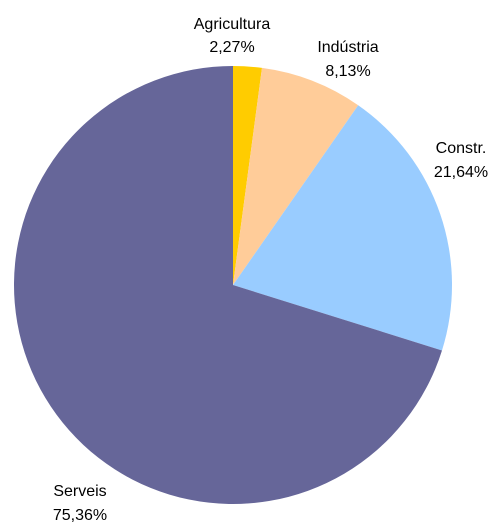 This screenshot has width=499, height=523. What do you see at coordinates (80, 515) in the screenshot?
I see `slice-value-serveis: 75,36%` at bounding box center [80, 515].